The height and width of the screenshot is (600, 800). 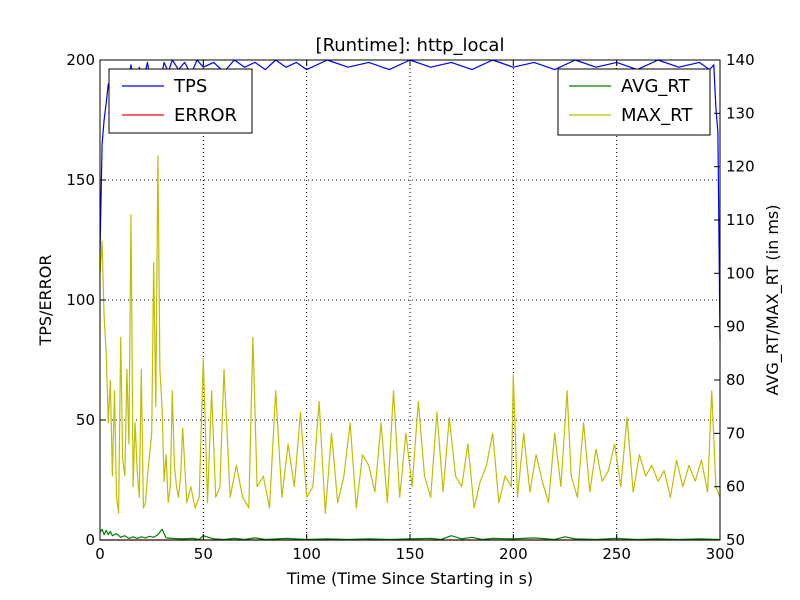 I want to click on legend-right: AVG_RT MAX_RT, so click(x=634, y=102).